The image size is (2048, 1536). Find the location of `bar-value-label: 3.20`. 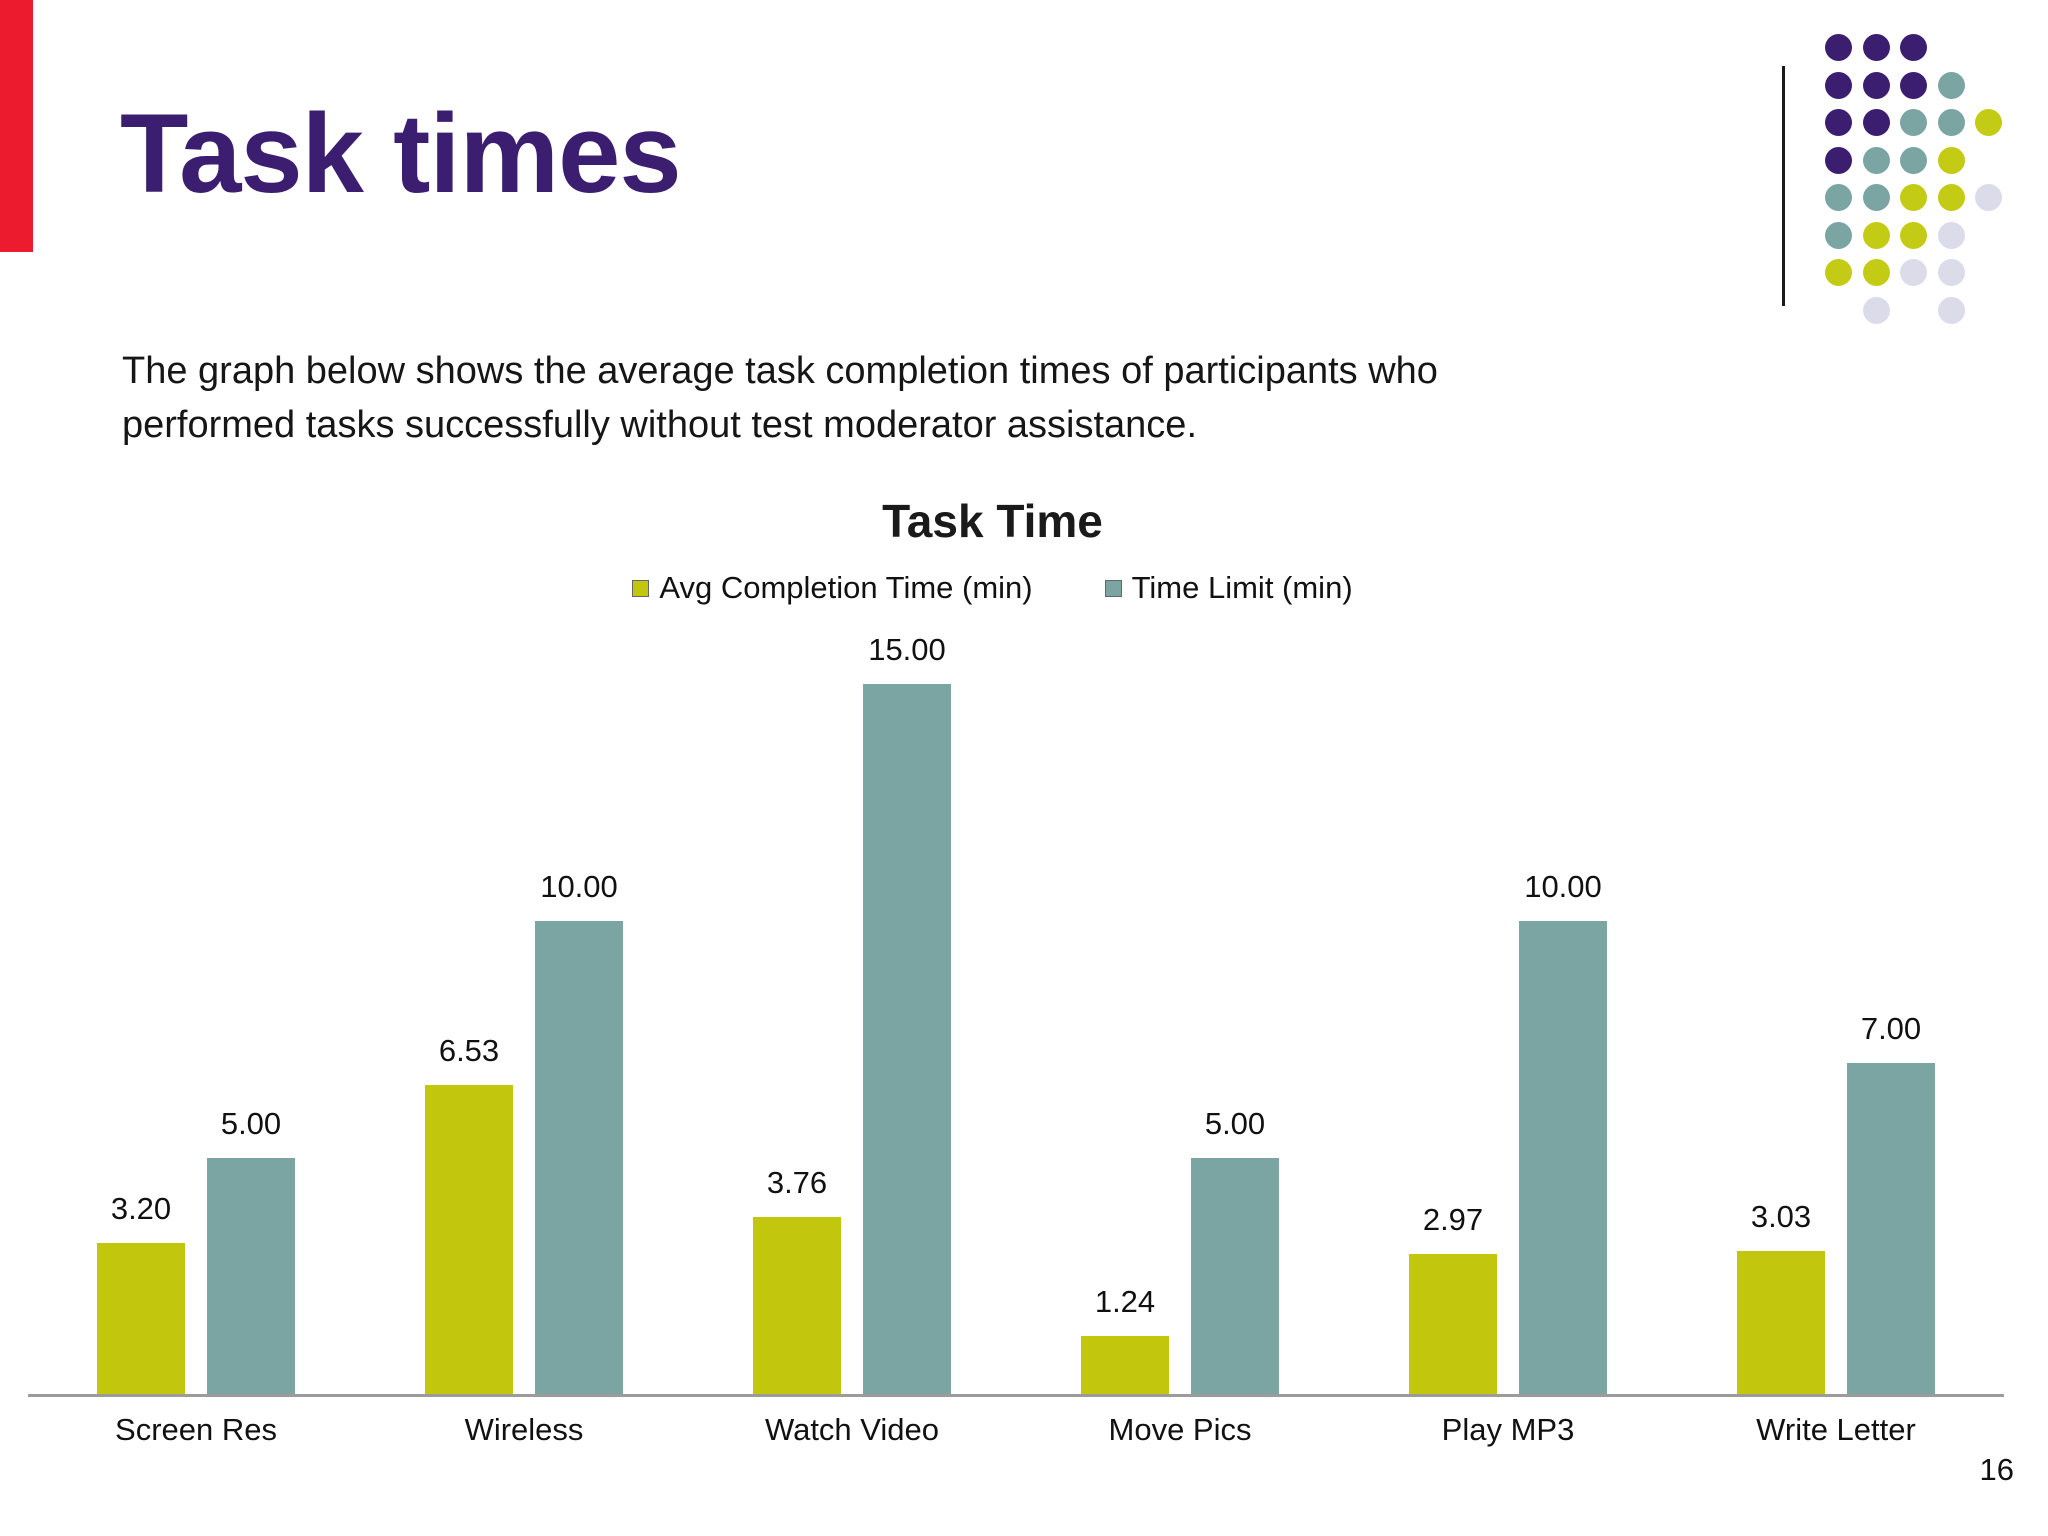

bar-value-label: 3.20 is located at coordinates (141, 1208).